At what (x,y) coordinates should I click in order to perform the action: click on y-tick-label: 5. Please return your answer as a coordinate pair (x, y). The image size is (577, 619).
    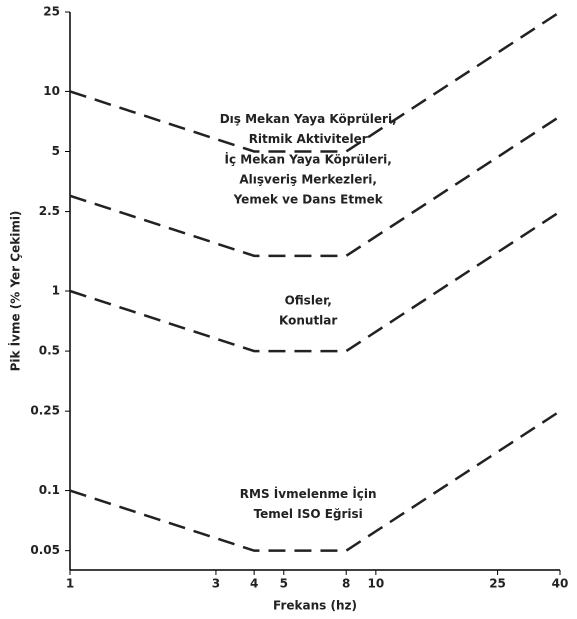
    Looking at the image, I should click on (56, 151).